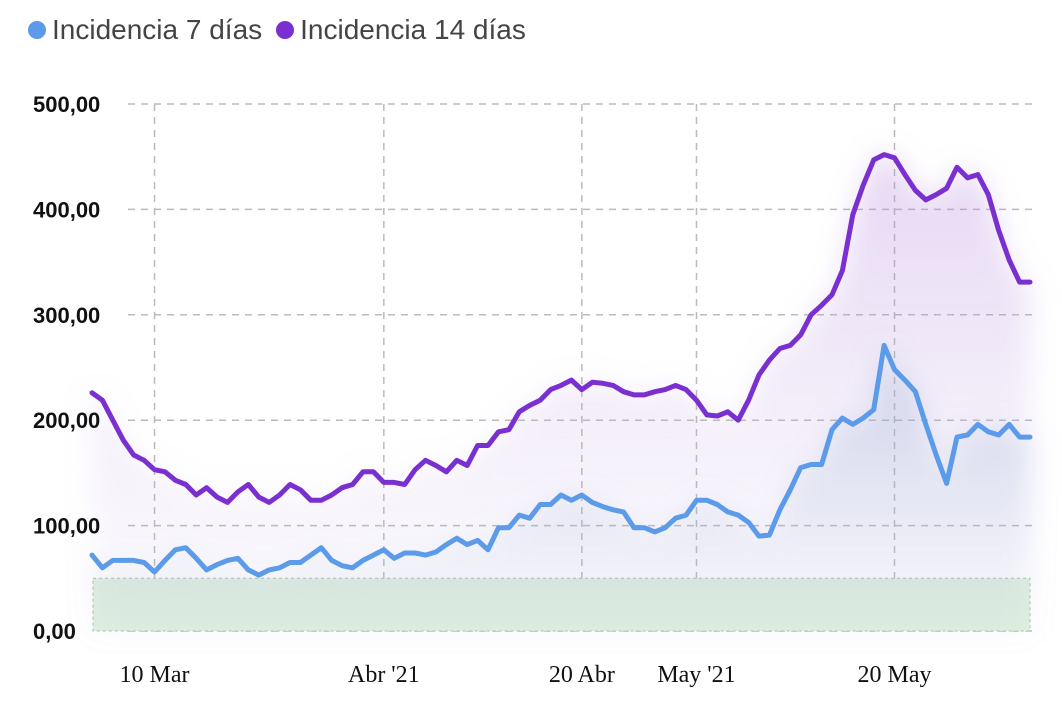 The height and width of the screenshot is (705, 1062). I want to click on x-tick-label: May '21, so click(696, 675).